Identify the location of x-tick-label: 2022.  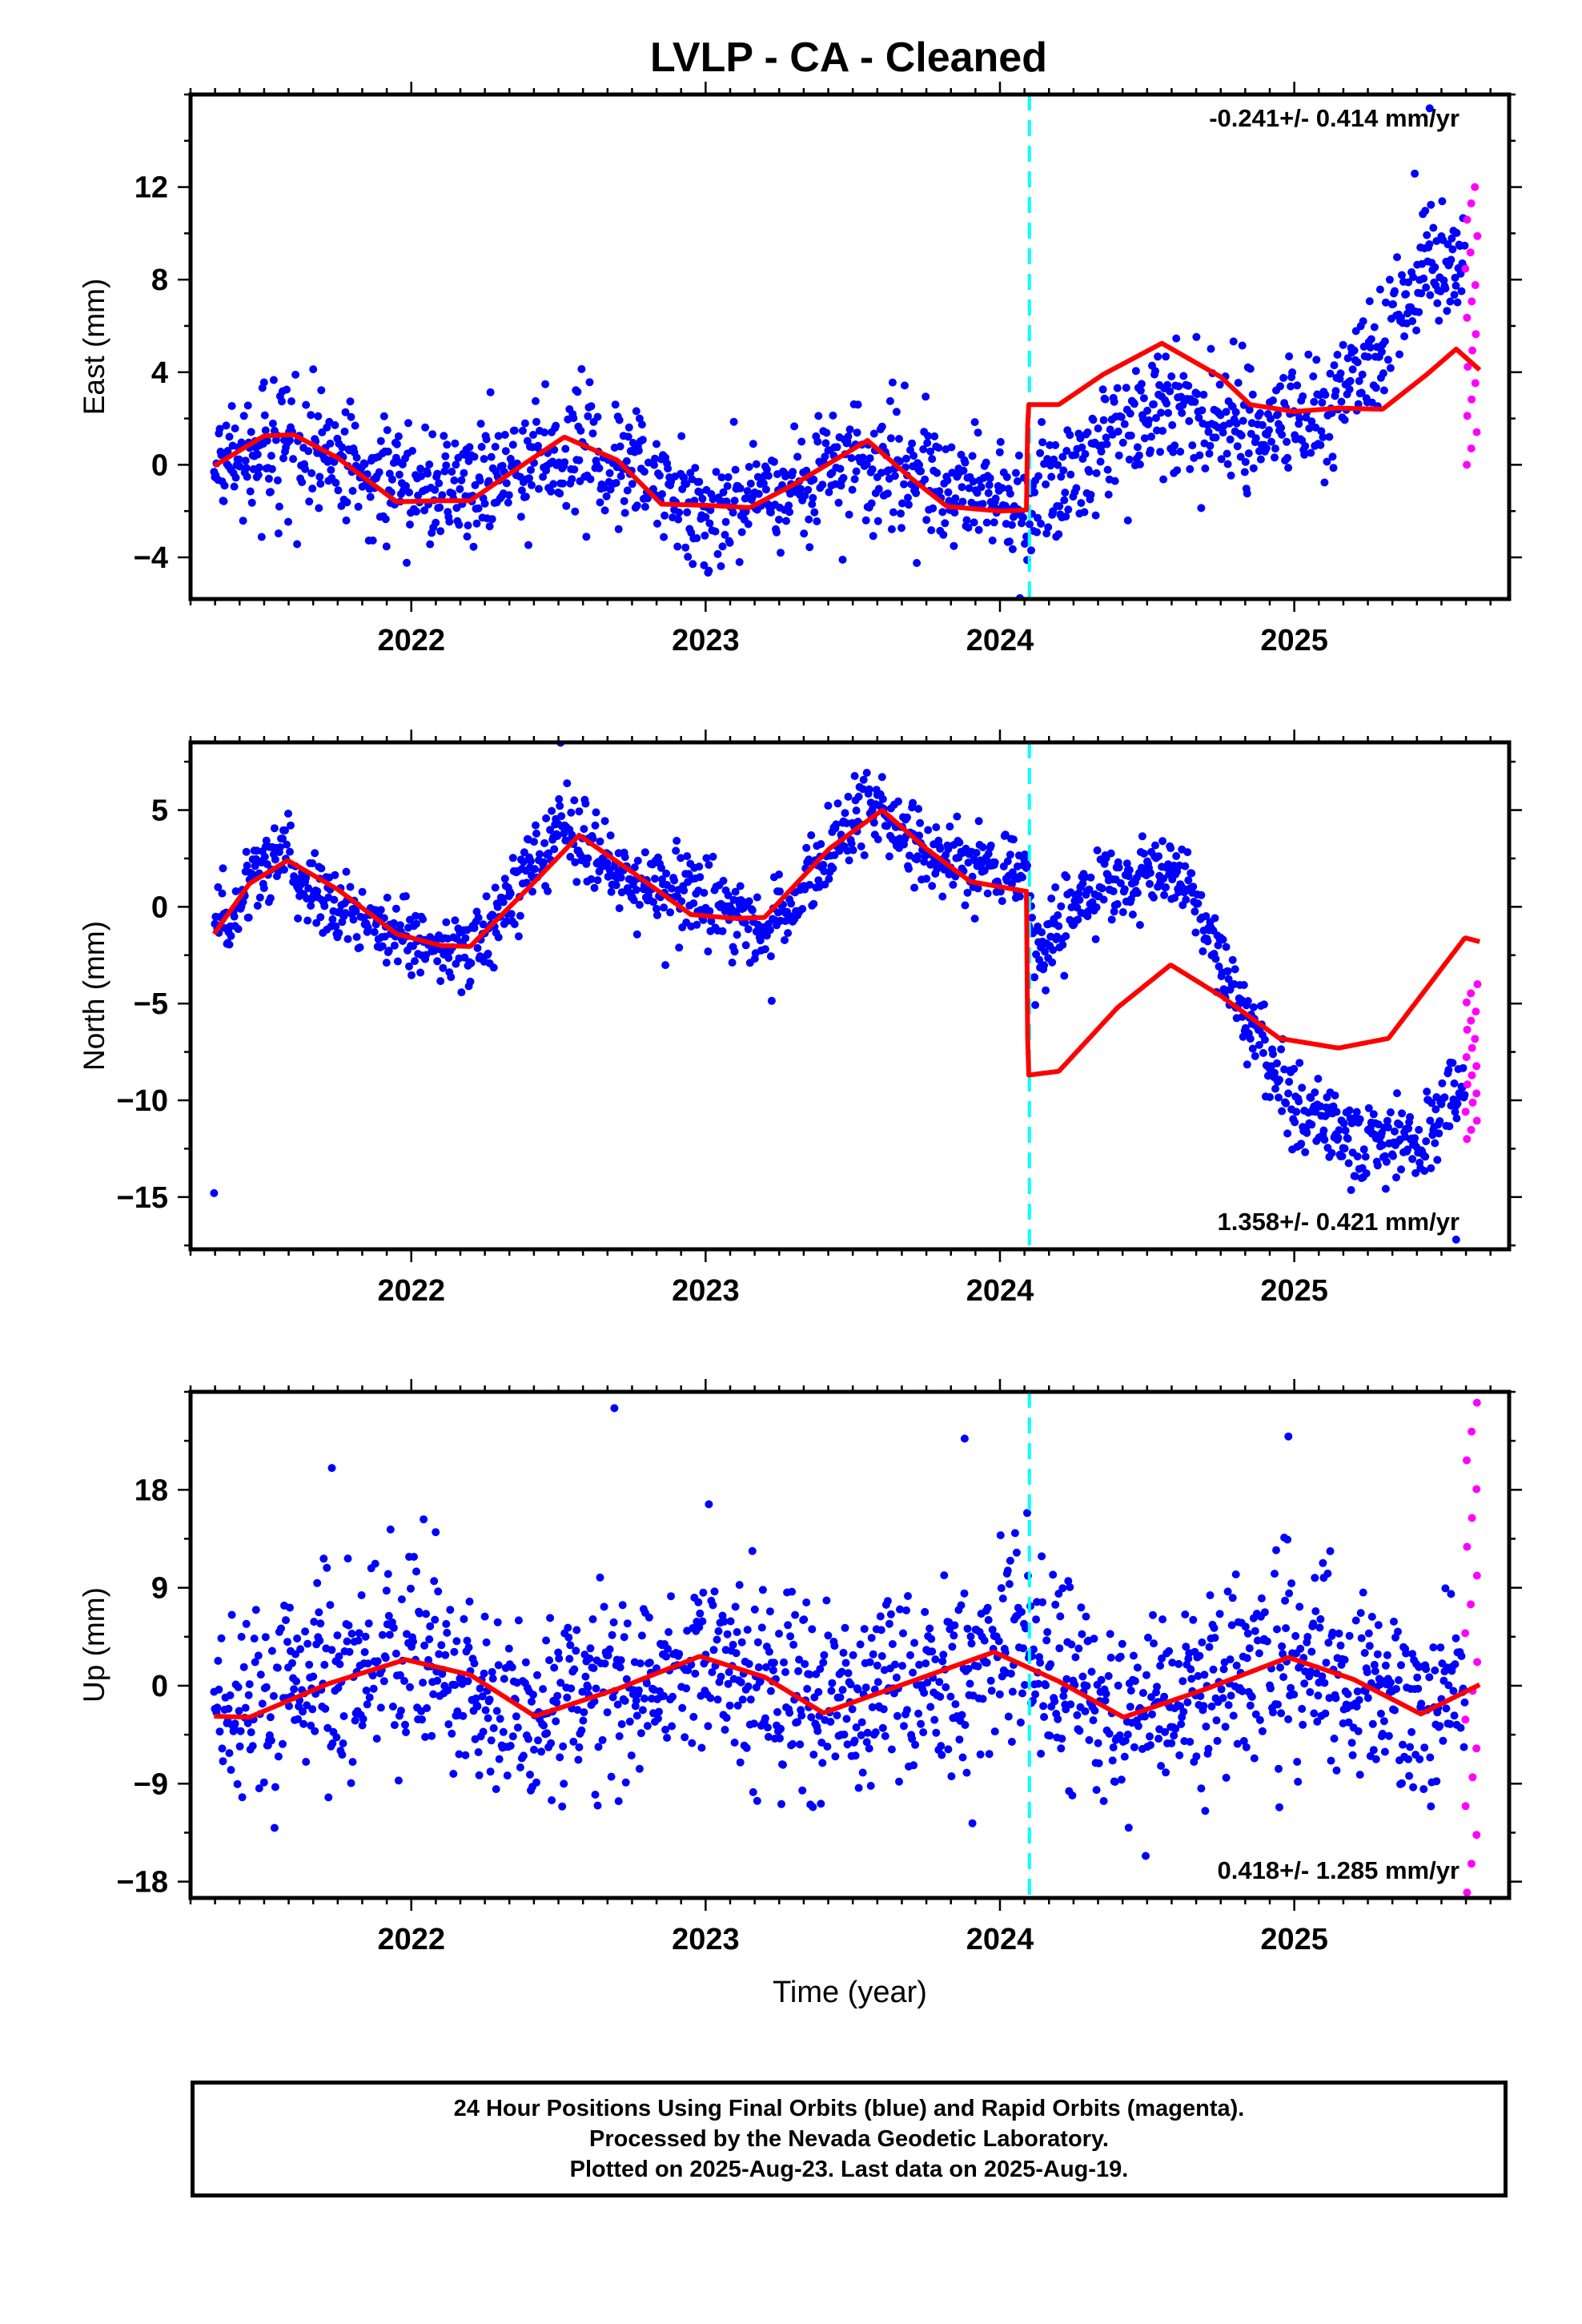
(411, 1291).